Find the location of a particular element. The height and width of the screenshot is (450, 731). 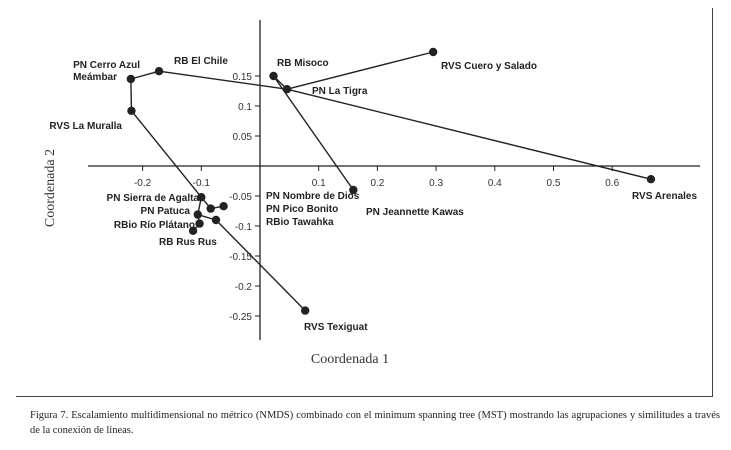

point-label: RBio Tawahka is located at coordinates (300, 222).